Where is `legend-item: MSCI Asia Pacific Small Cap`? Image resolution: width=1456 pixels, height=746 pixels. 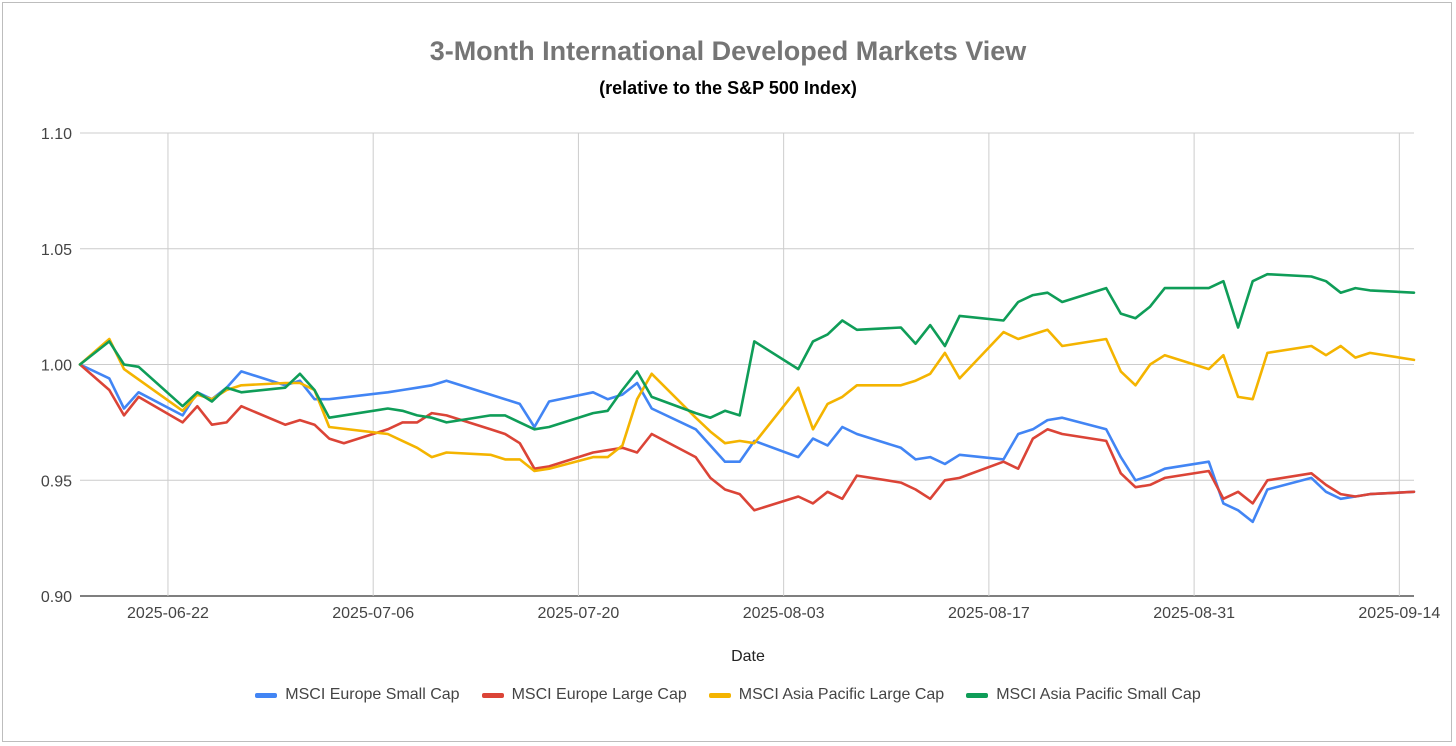 legend-item: MSCI Asia Pacific Small Cap is located at coordinates (1083, 695).